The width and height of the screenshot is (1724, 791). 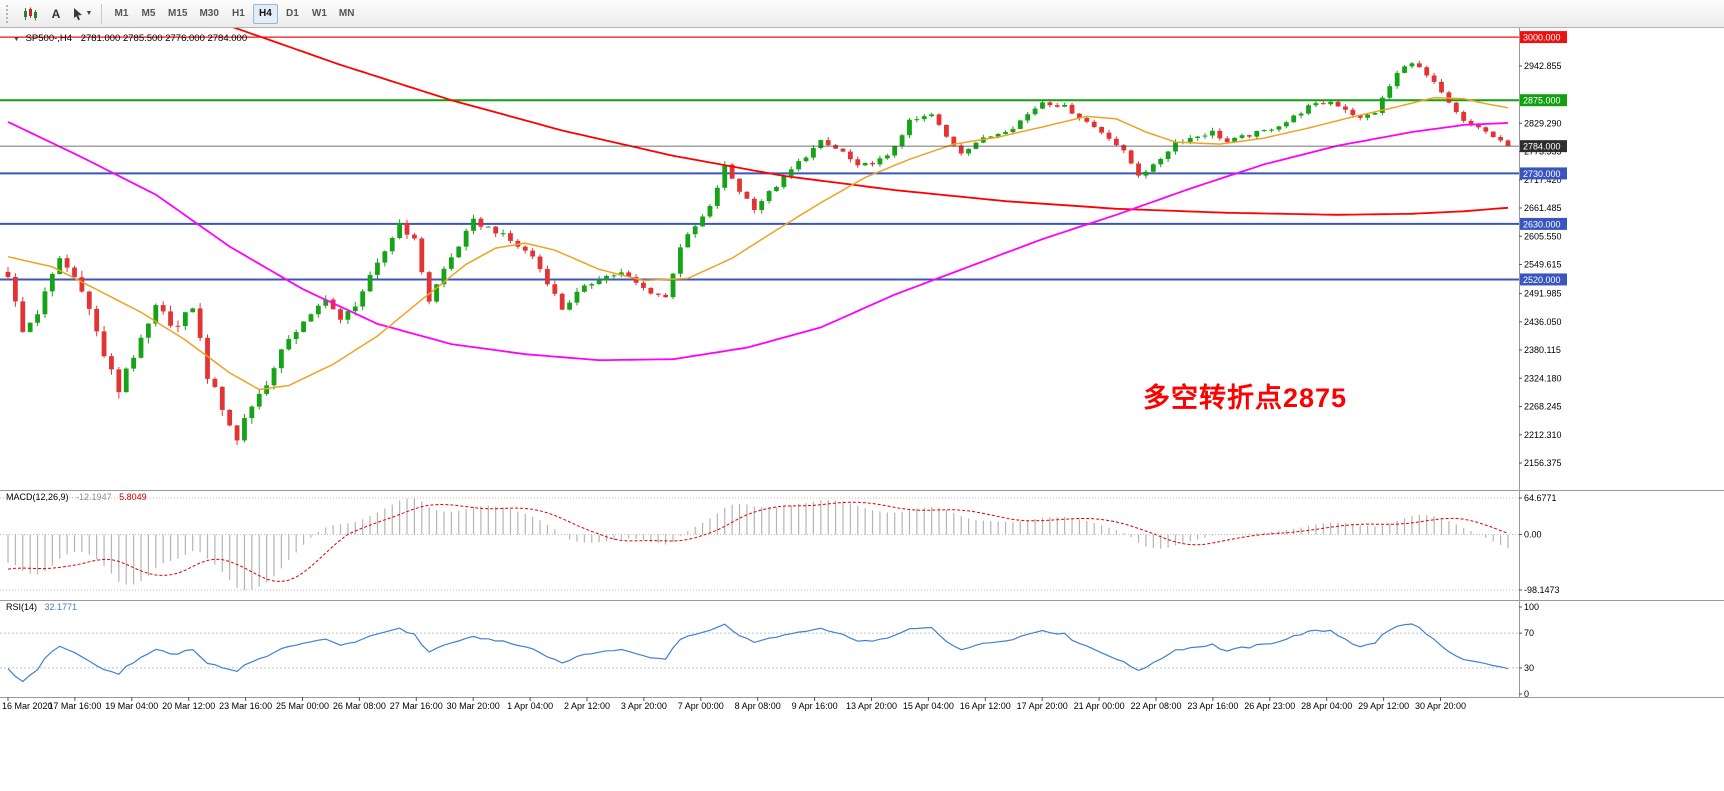 I want to click on svg-text: 0.00, so click(x=1533, y=535).